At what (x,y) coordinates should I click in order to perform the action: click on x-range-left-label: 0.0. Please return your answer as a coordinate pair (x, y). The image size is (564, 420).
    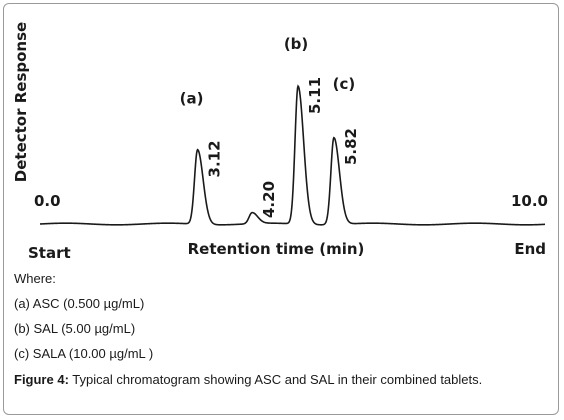
    Looking at the image, I should click on (47, 201).